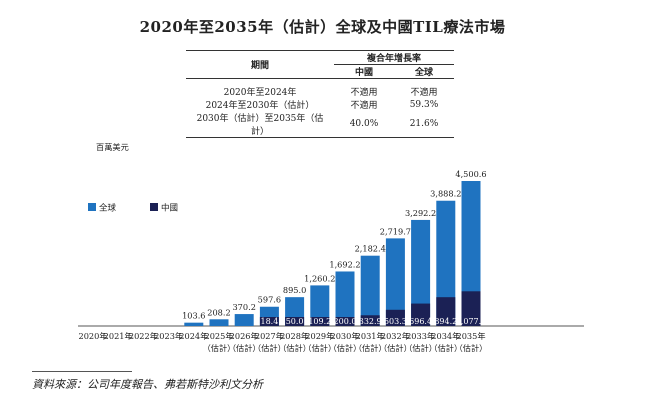 This screenshot has width=645, height=405. What do you see at coordinates (370, 249) in the screenshot?
I see `data-label-global: 2,182.4` at bounding box center [370, 249].